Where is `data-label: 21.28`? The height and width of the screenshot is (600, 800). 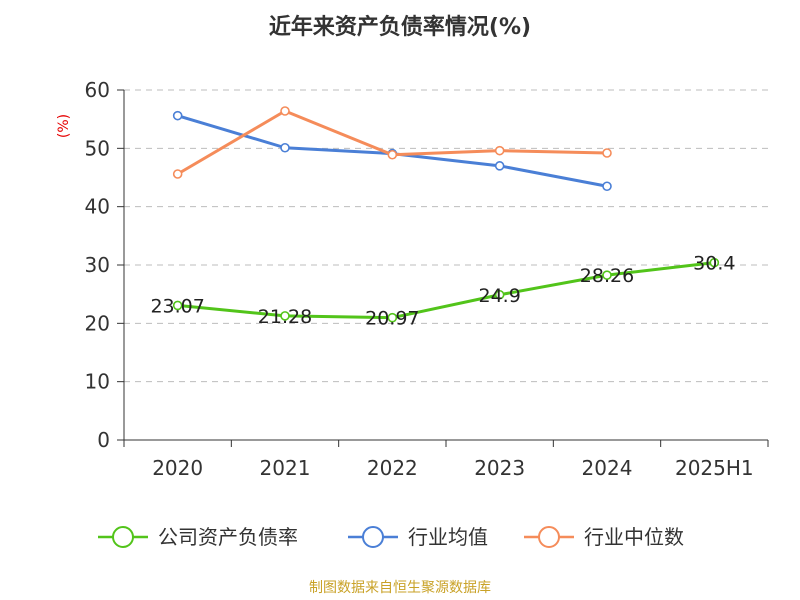
data-label: 21.28 is located at coordinates (285, 317).